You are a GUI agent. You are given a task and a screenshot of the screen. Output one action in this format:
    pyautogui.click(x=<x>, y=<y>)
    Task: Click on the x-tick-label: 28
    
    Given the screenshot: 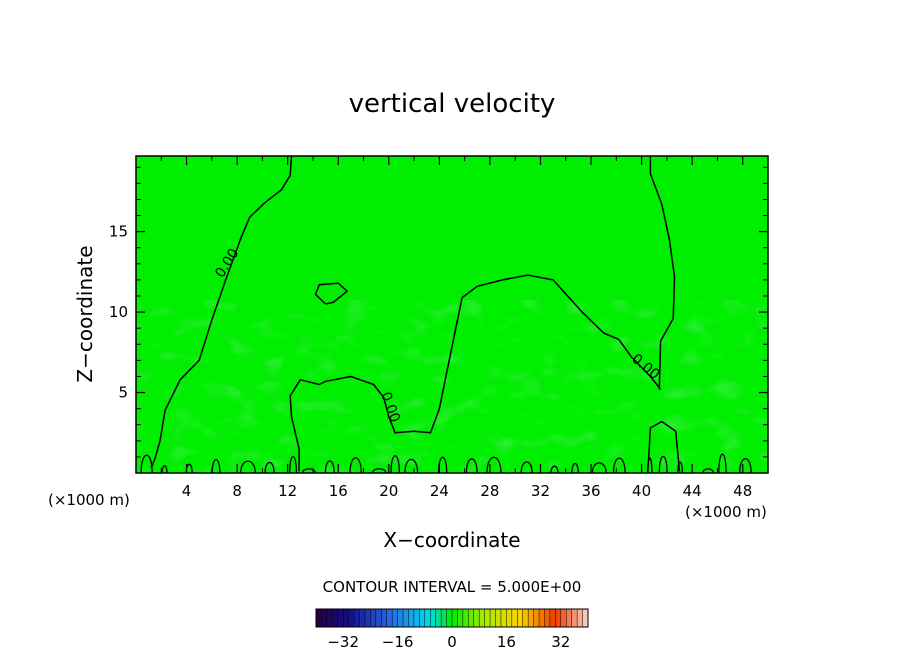 What is the action you would take?
    pyautogui.click(x=489, y=491)
    